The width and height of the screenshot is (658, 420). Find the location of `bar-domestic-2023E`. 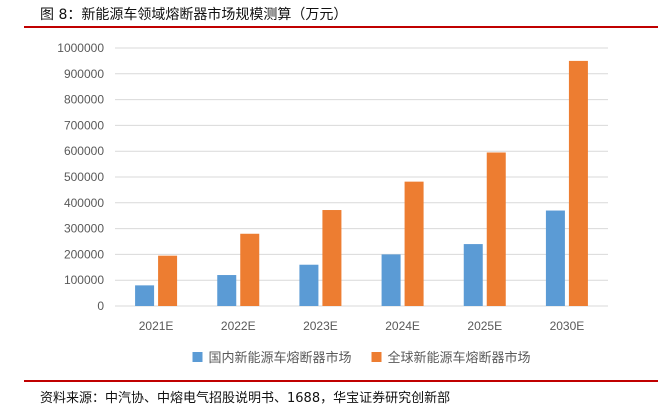

bar-domestic-2023E is located at coordinates (309, 285).